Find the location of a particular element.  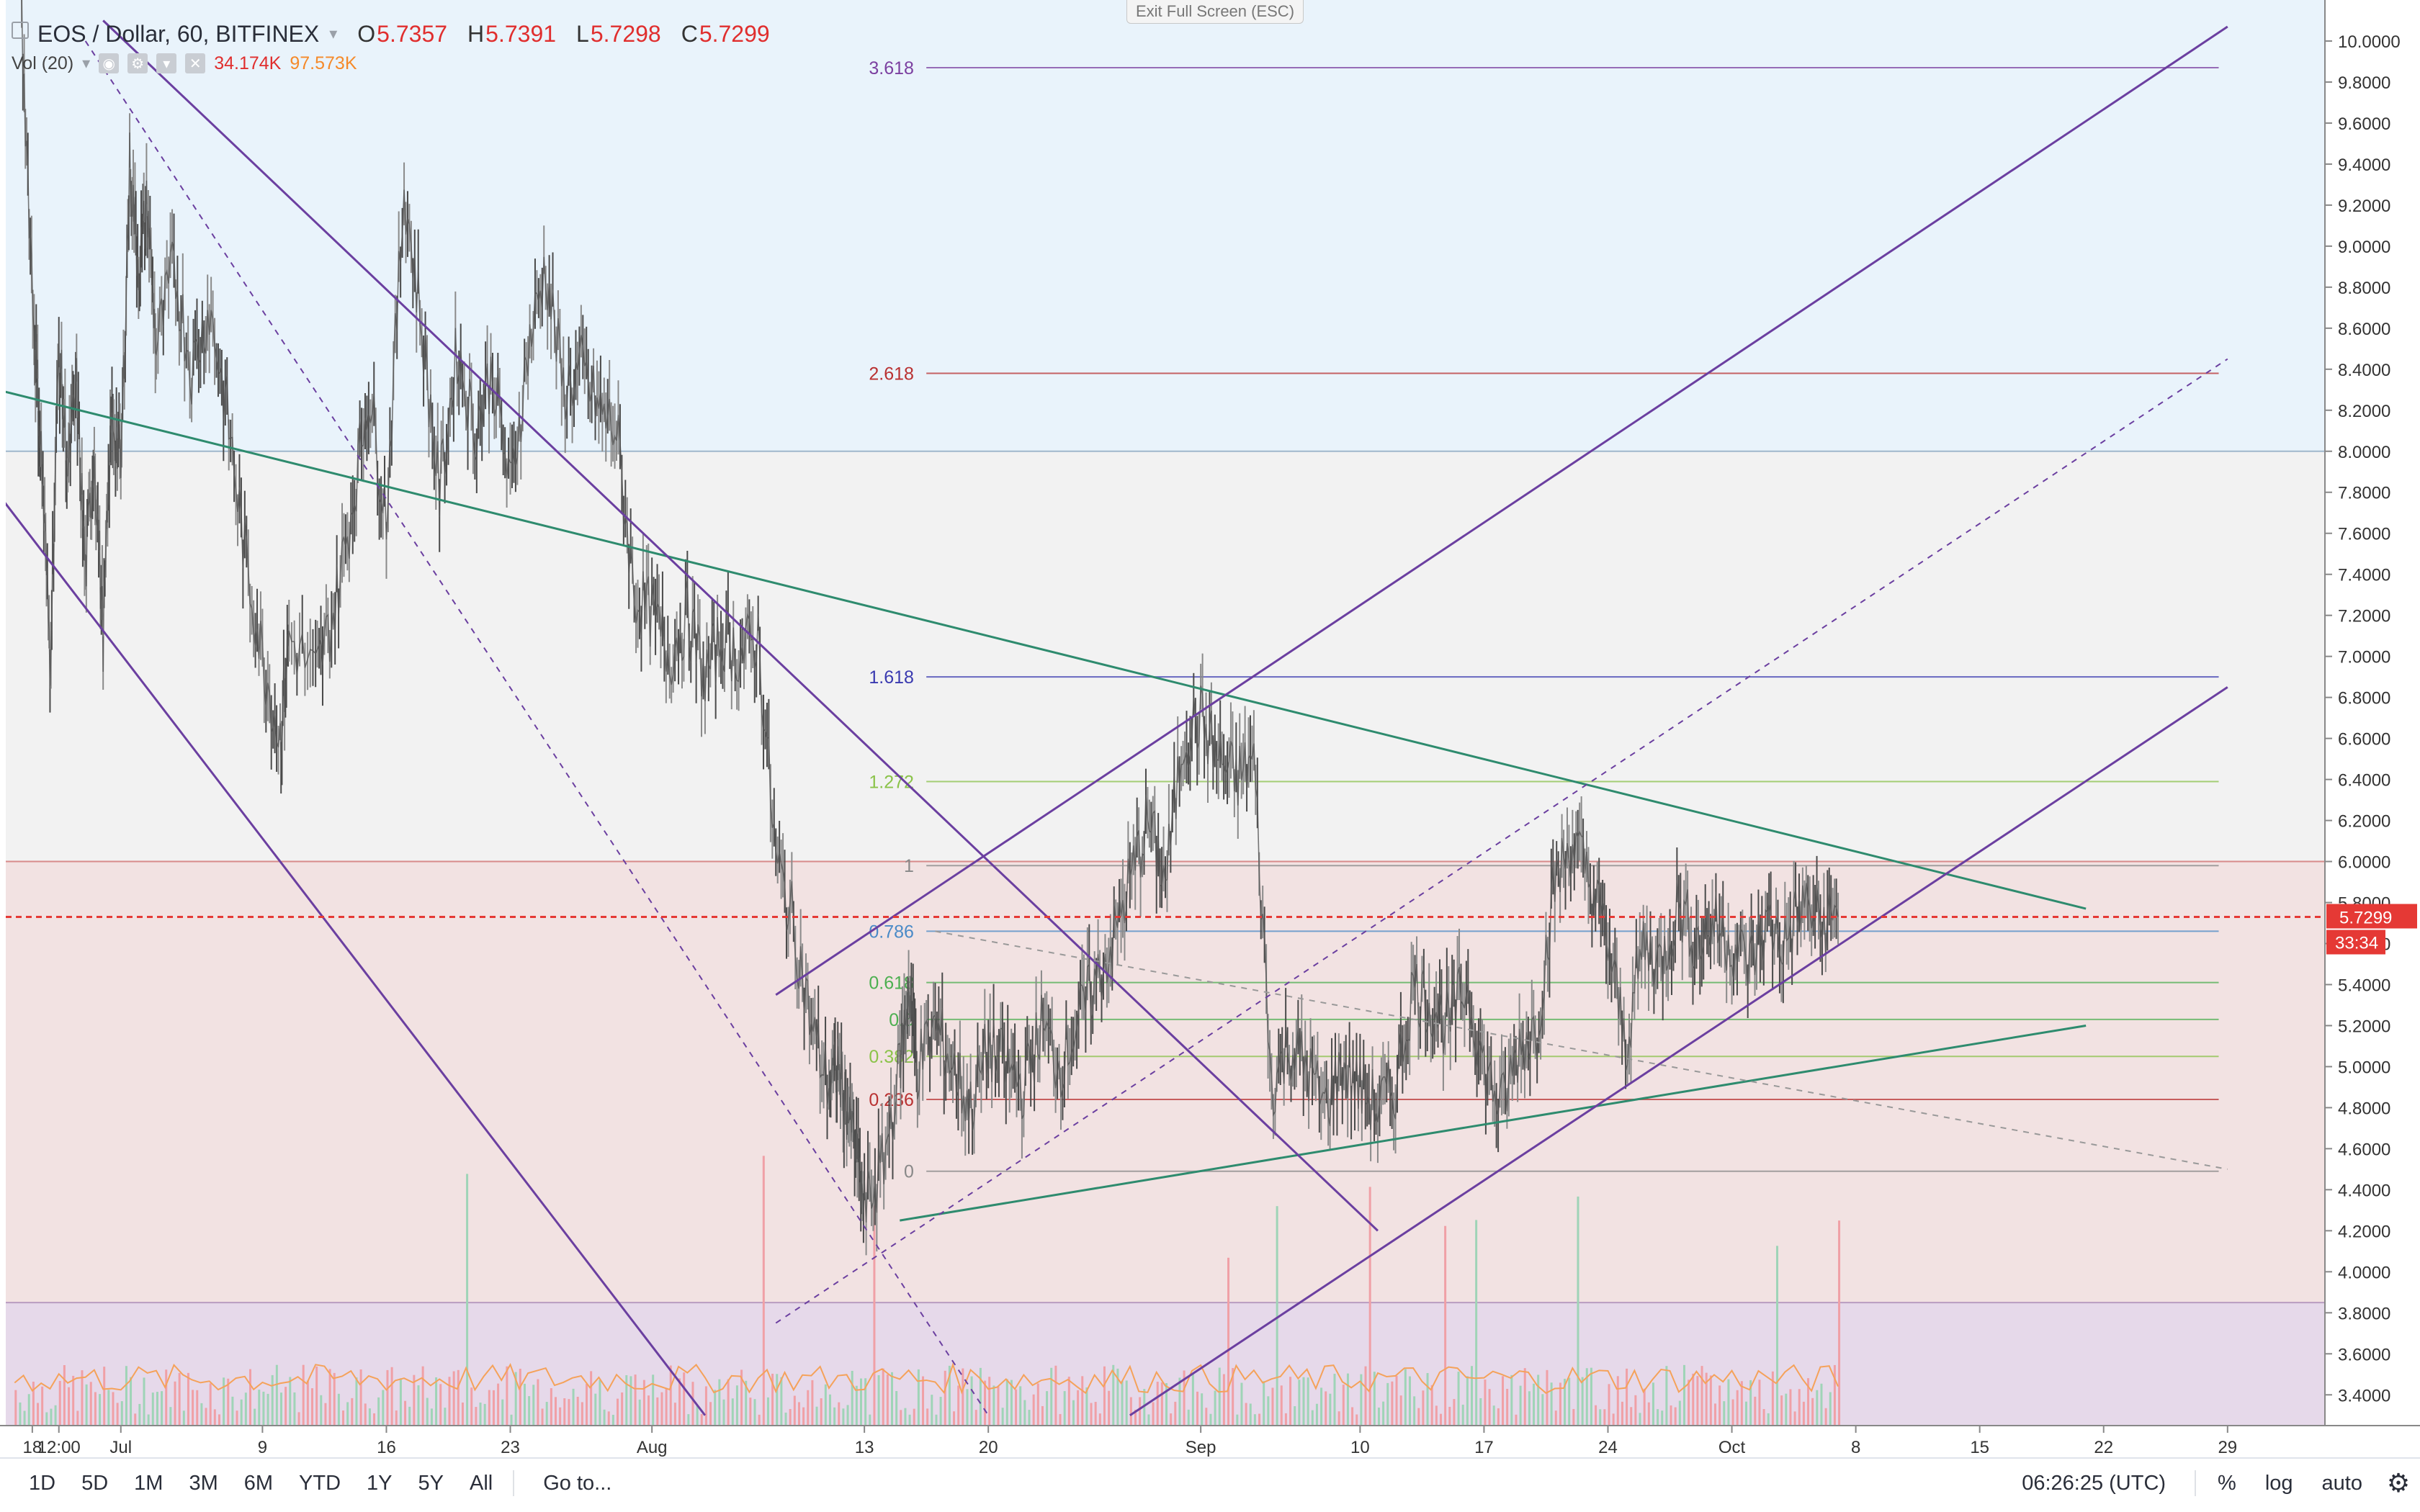

volume-value-2: 97.573K is located at coordinates (323, 63).